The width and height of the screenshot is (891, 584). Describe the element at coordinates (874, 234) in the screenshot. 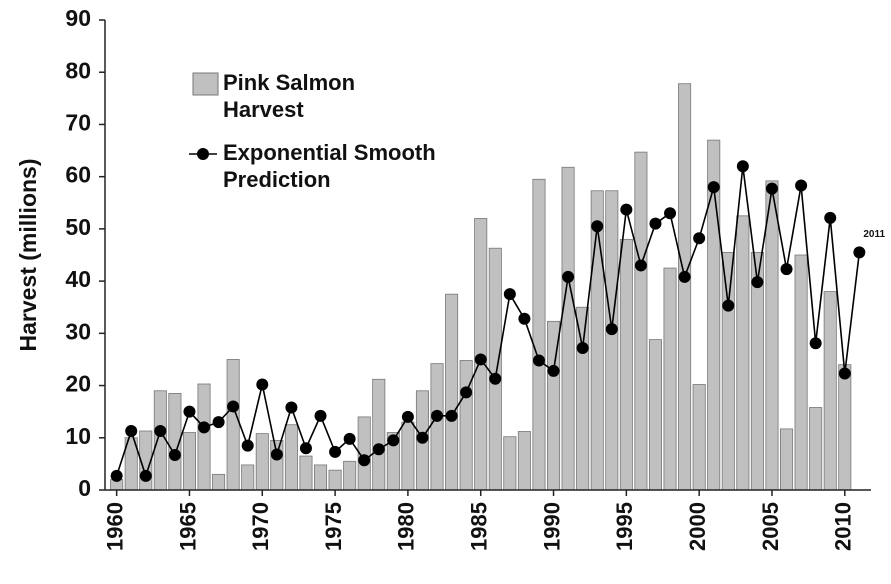

I see `annotation: 2011` at that location.